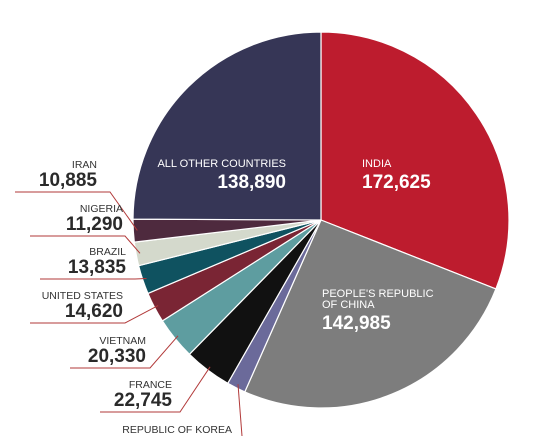 This screenshot has width=545, height=436. Describe the element at coordinates (101, 209) in the screenshot. I see `label-nigeria-name: NIGERIA` at that location.